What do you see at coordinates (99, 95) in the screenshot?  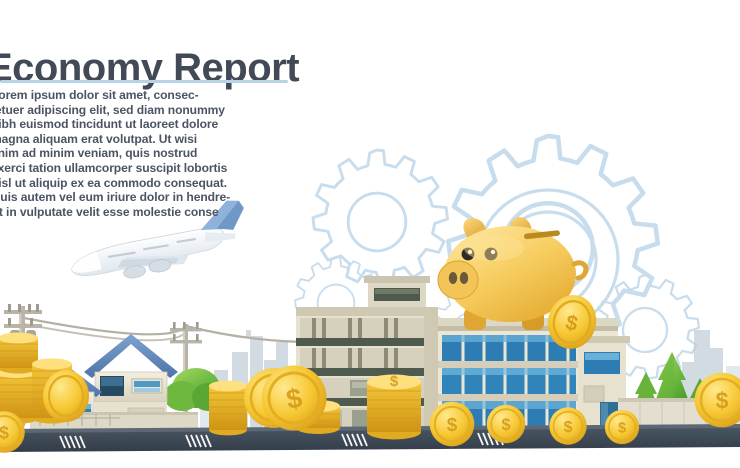 I see `body-line: Lorem ipsum dolor sit amet, consec-` at bounding box center [99, 95].